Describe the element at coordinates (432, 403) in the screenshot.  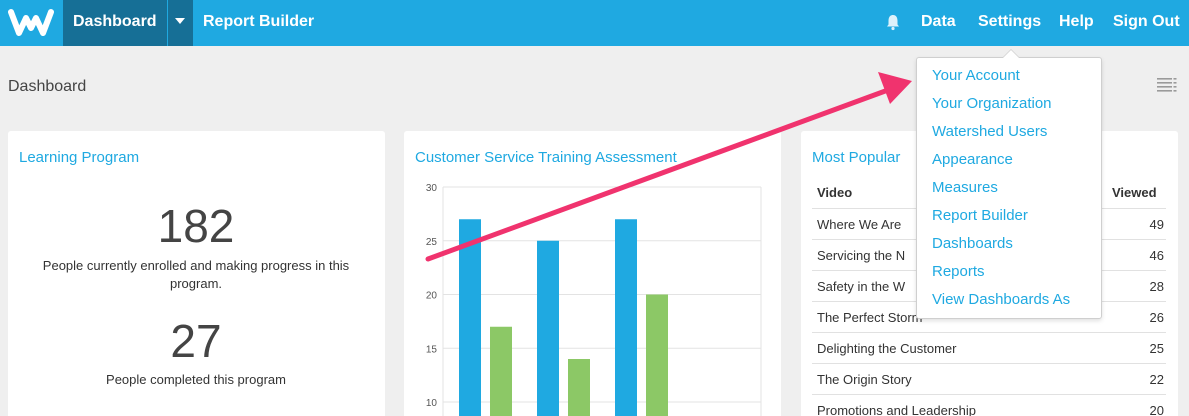
I see `y-tick-label: 10` at that location.